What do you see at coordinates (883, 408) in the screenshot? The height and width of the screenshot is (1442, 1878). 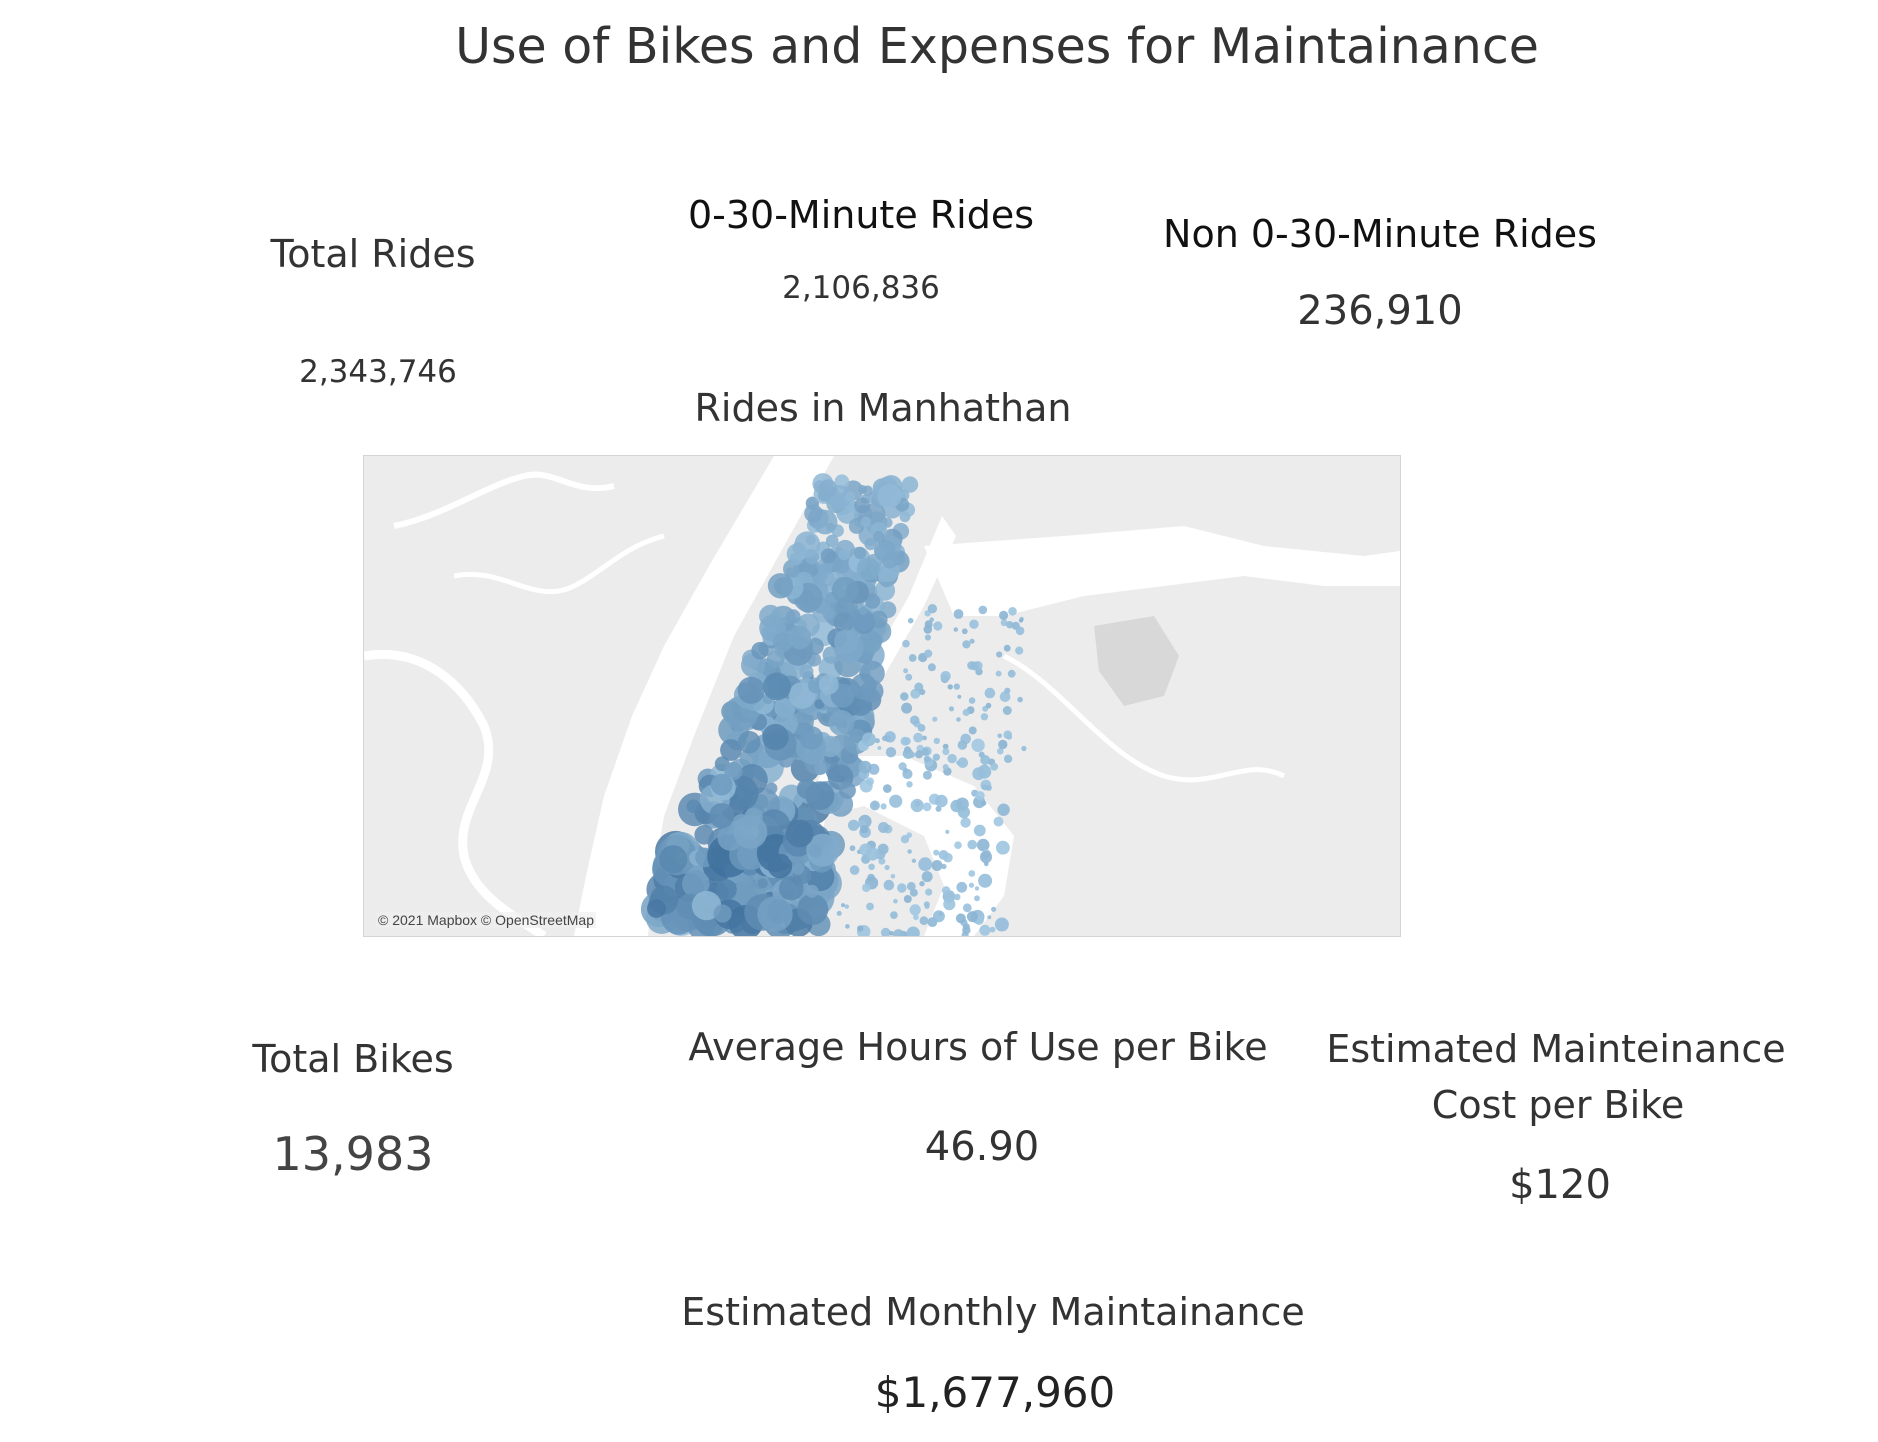 I see `map-title: Rides in Manhathan` at bounding box center [883, 408].